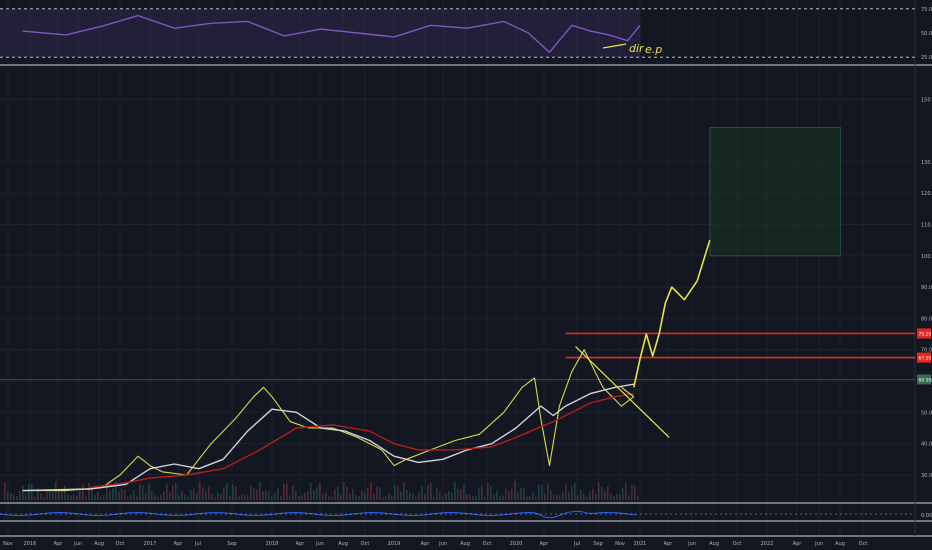 This screenshot has height=550, width=932. Describe the element at coordinates (318, 514) in the screenshot. I see `macd-line` at that location.